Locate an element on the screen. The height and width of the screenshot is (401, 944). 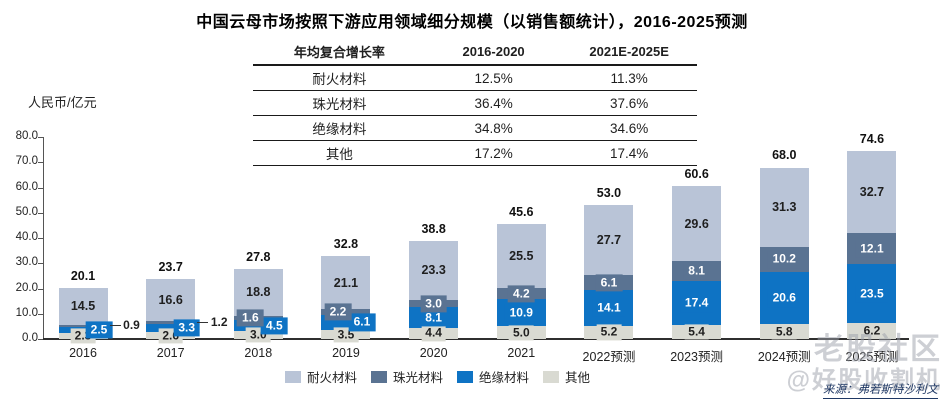
cagr-value-2016-2020: 17.2% is located at coordinates (493, 153).